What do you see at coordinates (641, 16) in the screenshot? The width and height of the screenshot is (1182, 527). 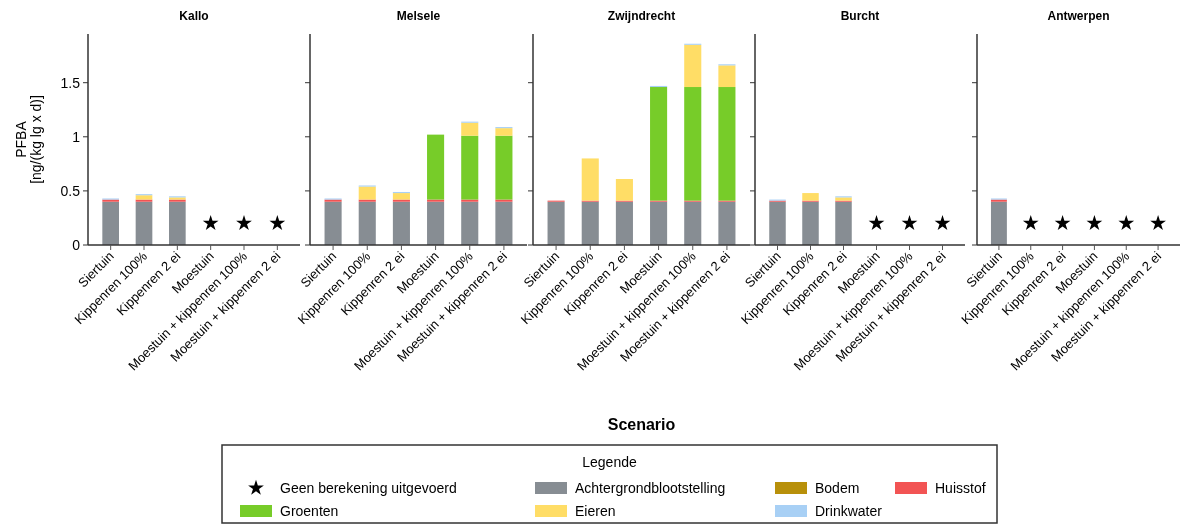 I see `chart-title: Zwijndrecht` at bounding box center [641, 16].